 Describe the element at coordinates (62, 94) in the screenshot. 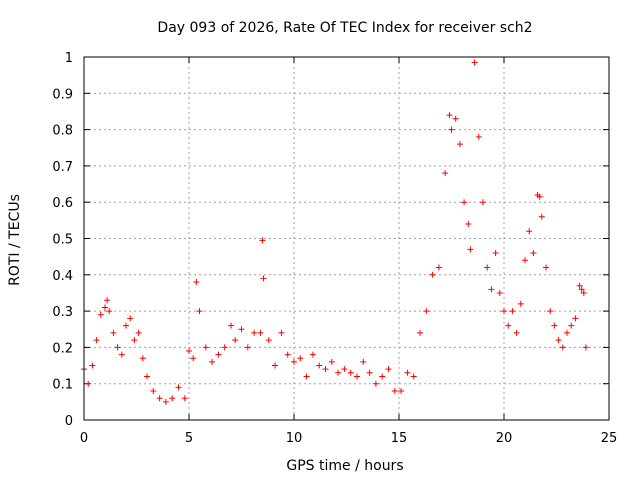

I see `y-tick-label: 0.9` at that location.